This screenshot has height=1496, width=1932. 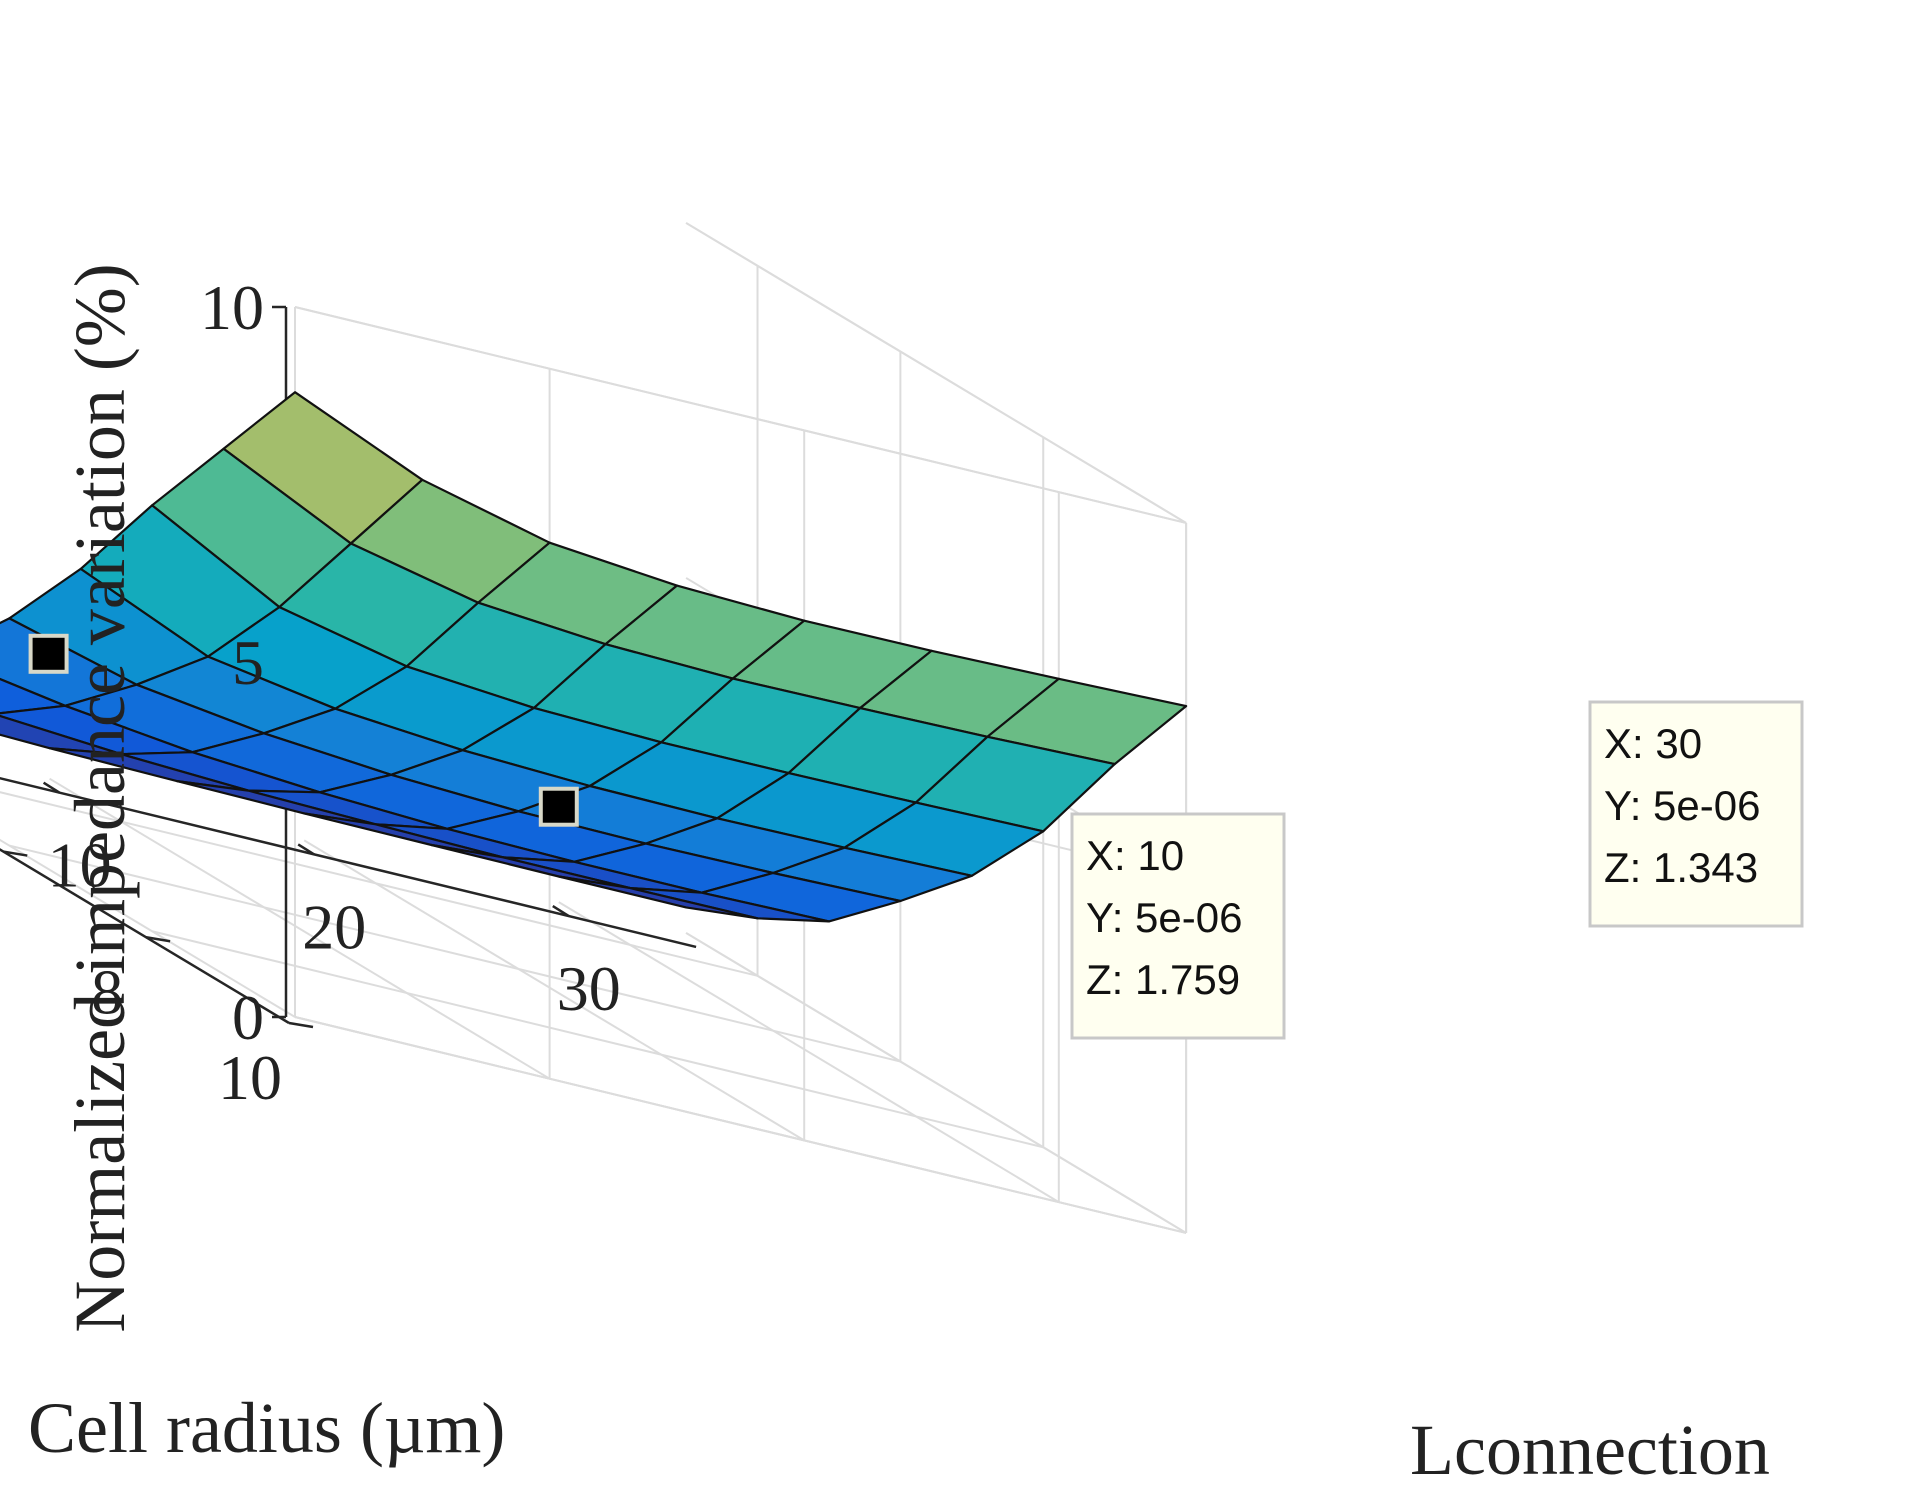 What do you see at coordinates (348, 862) in the screenshot?
I see `x-axis-line` at bounding box center [348, 862].